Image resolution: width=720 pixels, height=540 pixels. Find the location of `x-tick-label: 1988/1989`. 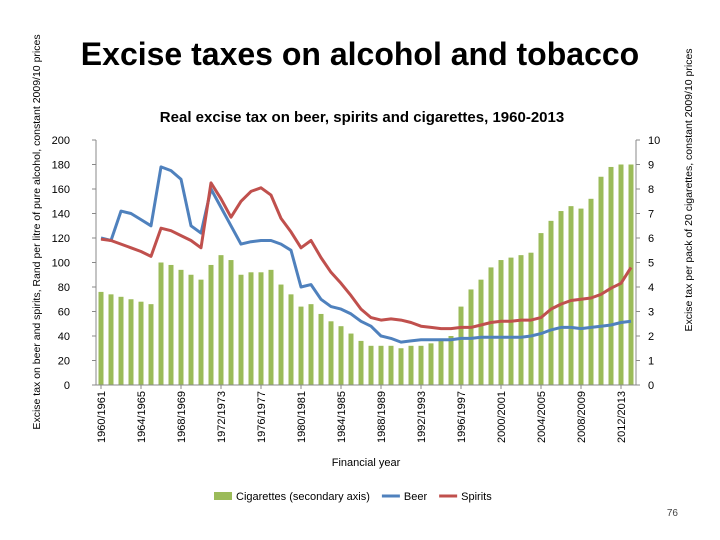

x-tick-label: 1988/1989 is located at coordinates (382, 417).